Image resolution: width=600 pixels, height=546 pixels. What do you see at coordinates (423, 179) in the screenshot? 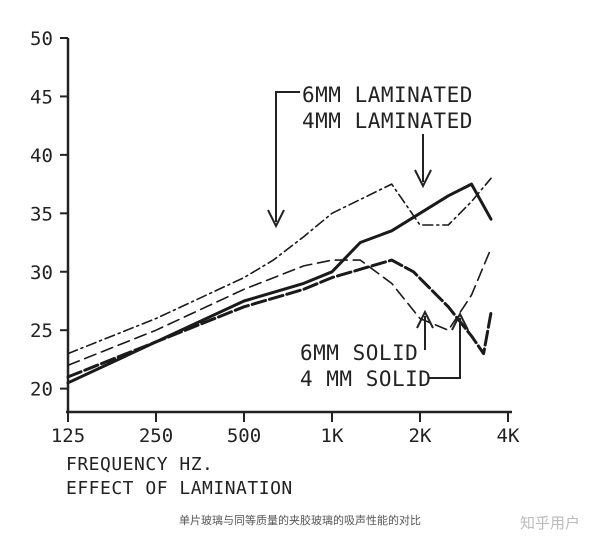
I see `arrow-4mm-laminated-head` at bounding box center [423, 179].